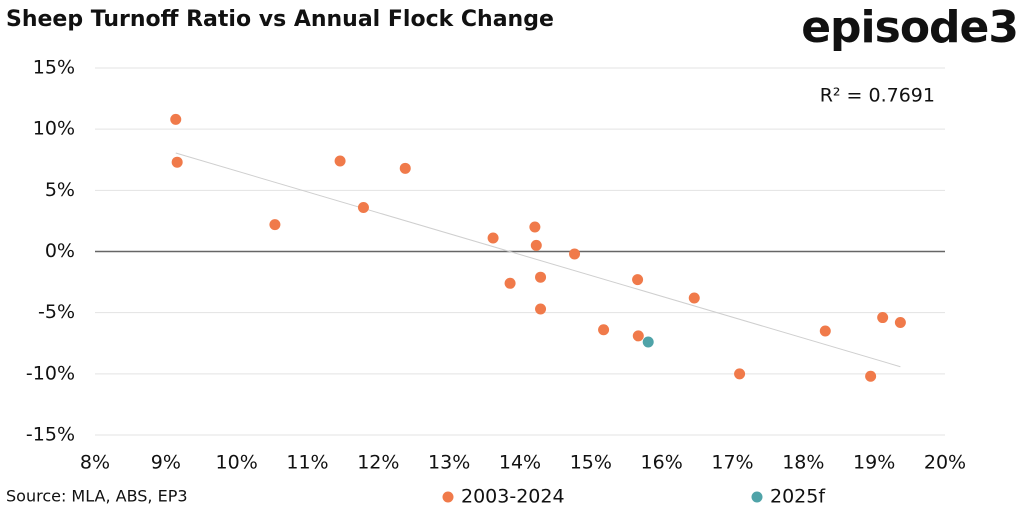 Image resolution: width=1024 pixels, height=519 pixels. Describe the element at coordinates (877, 96) in the screenshot. I see `r-squared: R² = 0.7691` at that location.